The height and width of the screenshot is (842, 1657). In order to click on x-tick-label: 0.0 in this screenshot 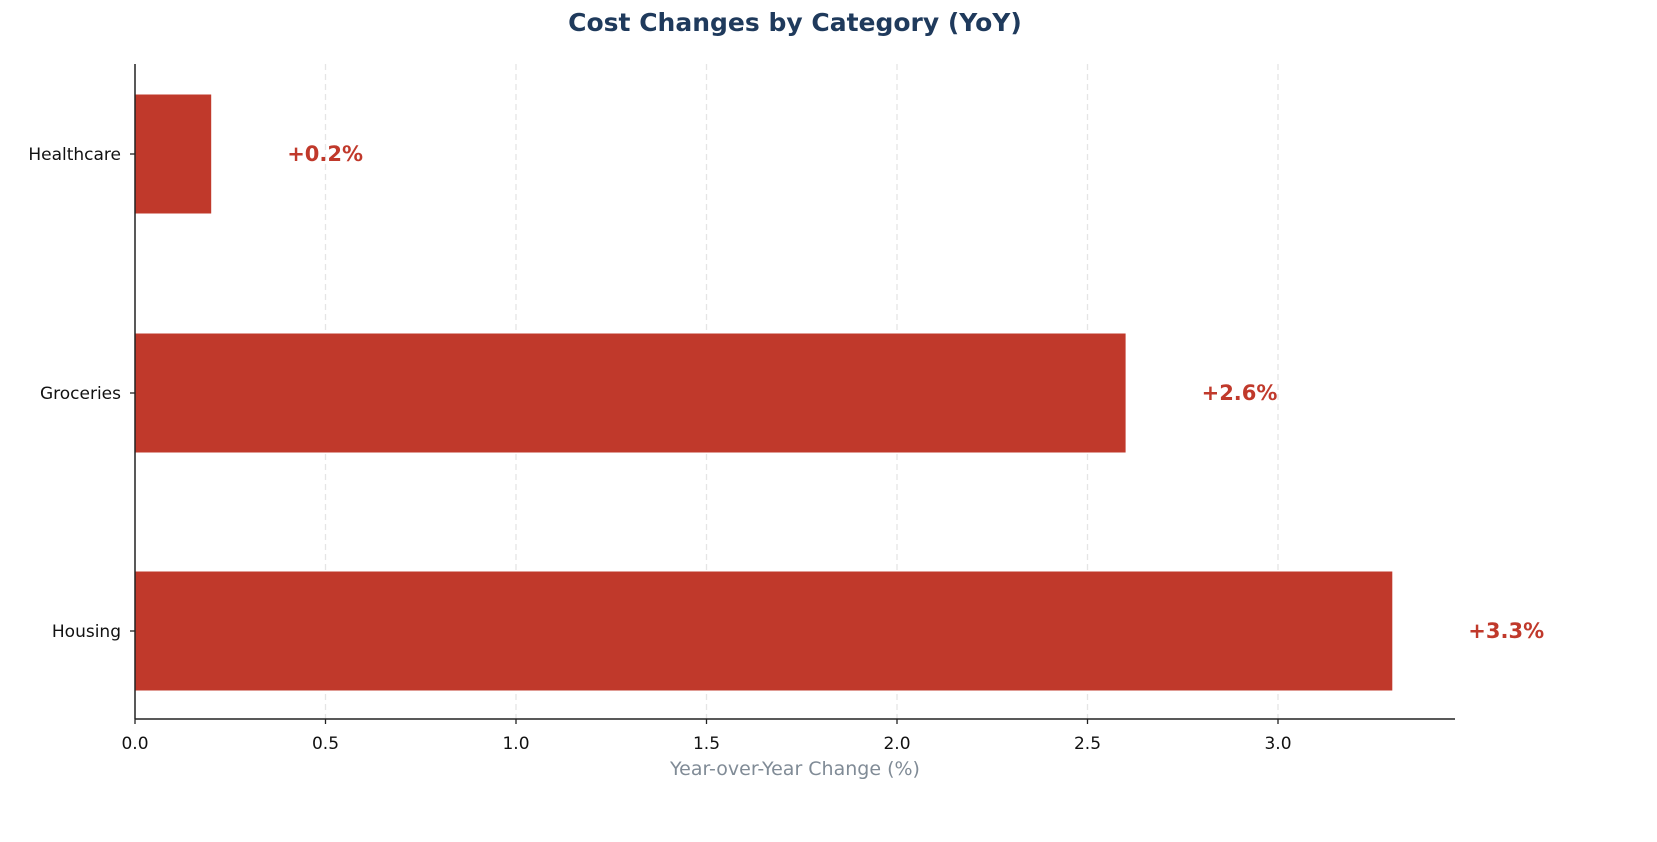, I will do `click(134, 744)`.